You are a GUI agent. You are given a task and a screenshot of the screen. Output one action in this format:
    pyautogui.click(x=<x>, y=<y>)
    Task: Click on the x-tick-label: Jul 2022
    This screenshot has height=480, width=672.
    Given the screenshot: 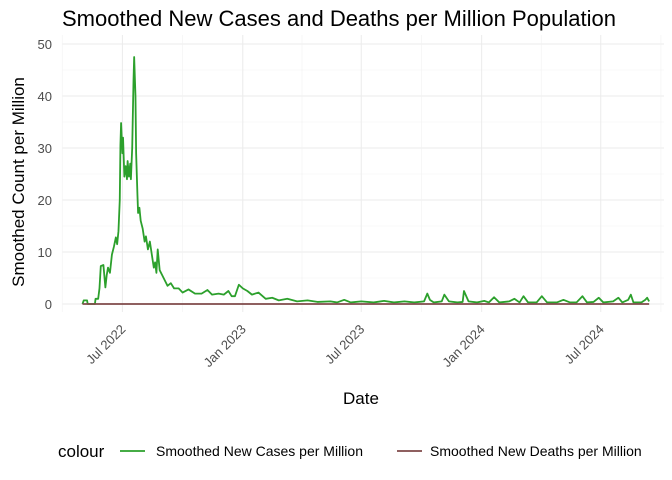 What is the action you would take?
    pyautogui.click(x=105, y=344)
    